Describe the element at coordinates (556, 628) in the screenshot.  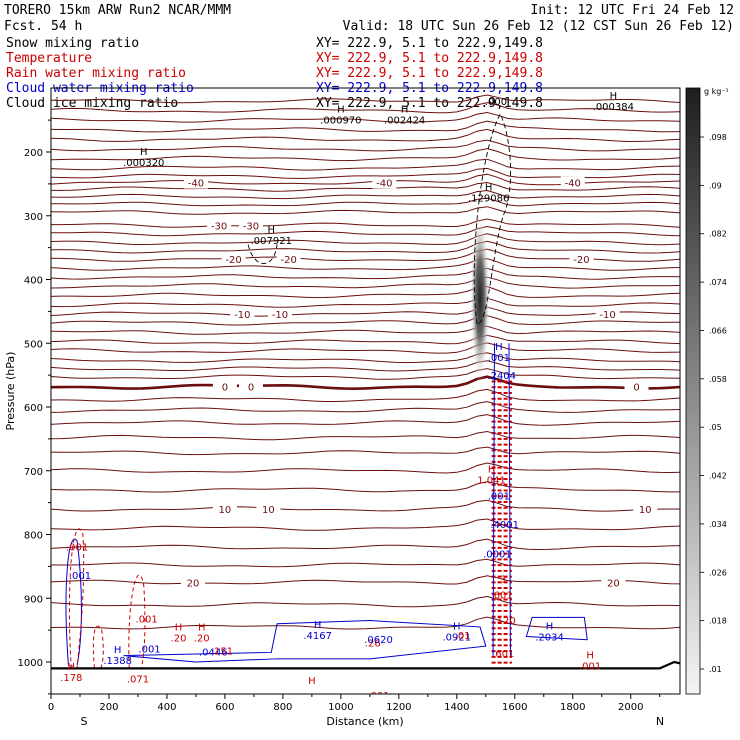
I see `cloud-water-band-east` at that location.